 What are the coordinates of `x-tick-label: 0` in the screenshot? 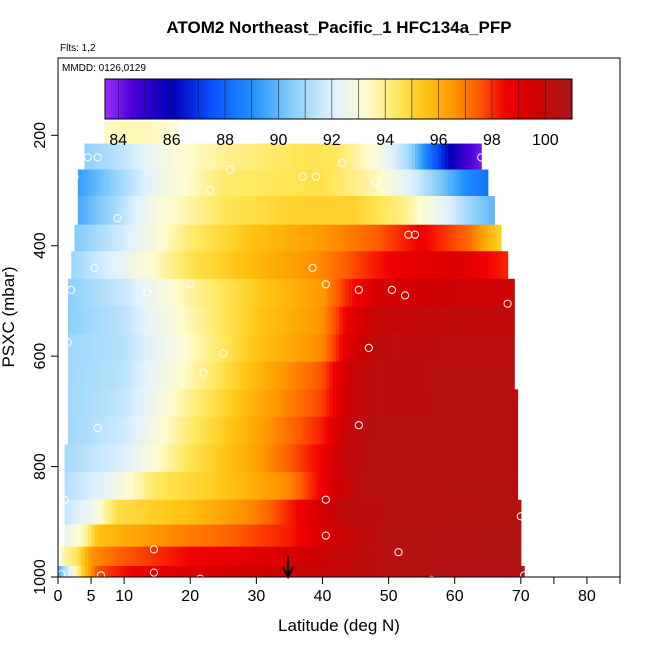 It's located at (58, 596).